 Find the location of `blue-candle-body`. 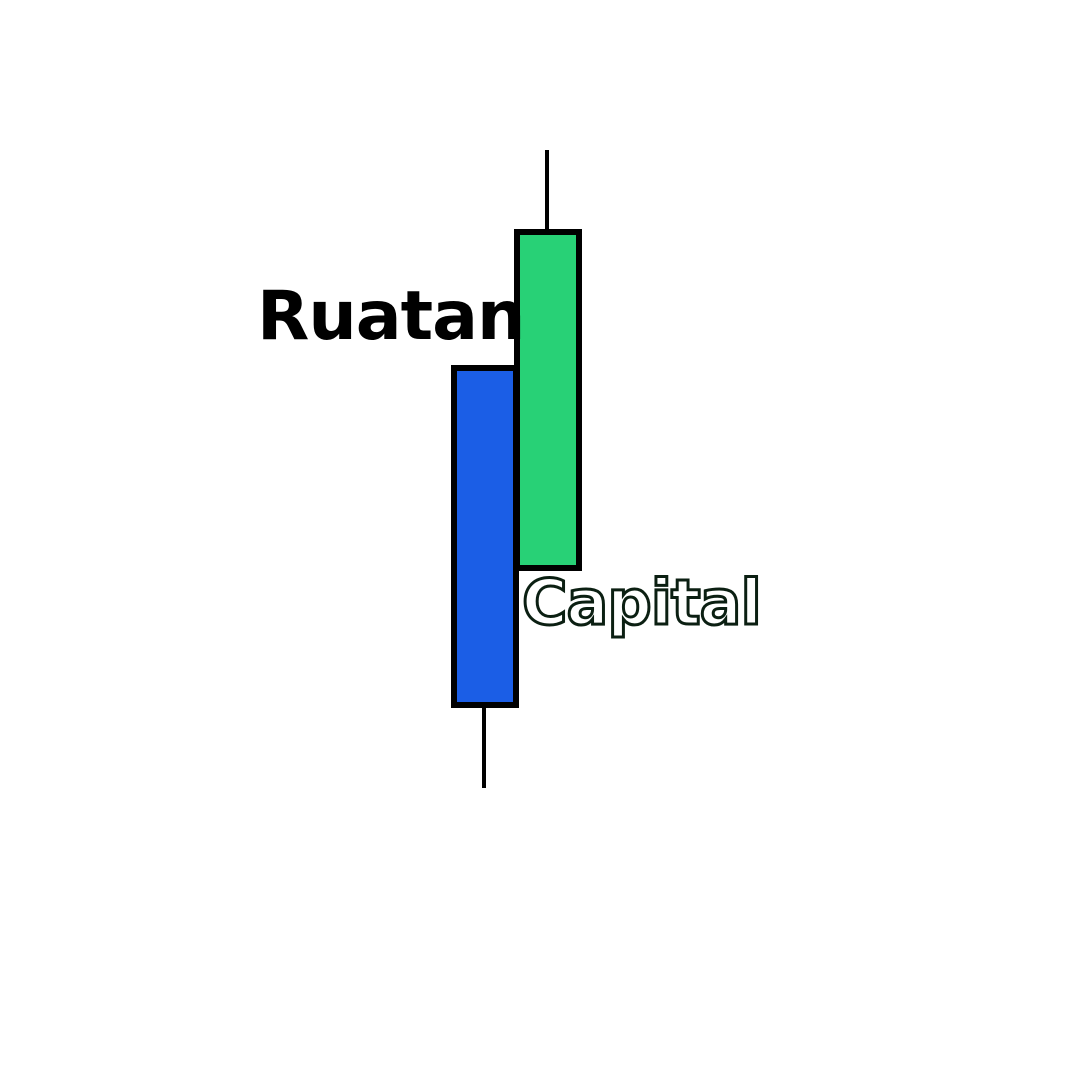

blue-candle-body is located at coordinates (485, 536).